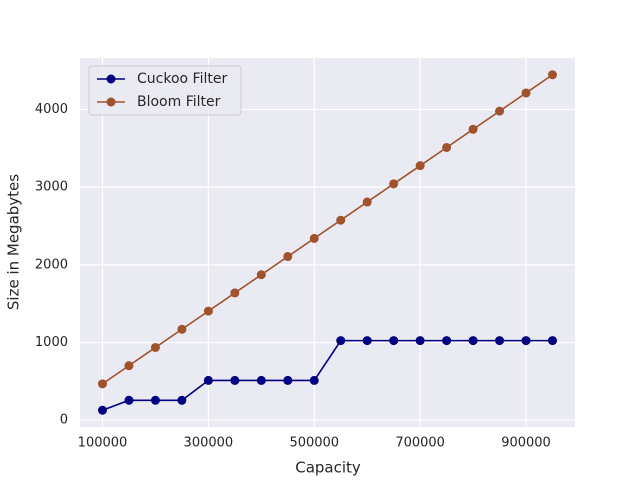  I want to click on x-tick-label: 900000, so click(526, 443).